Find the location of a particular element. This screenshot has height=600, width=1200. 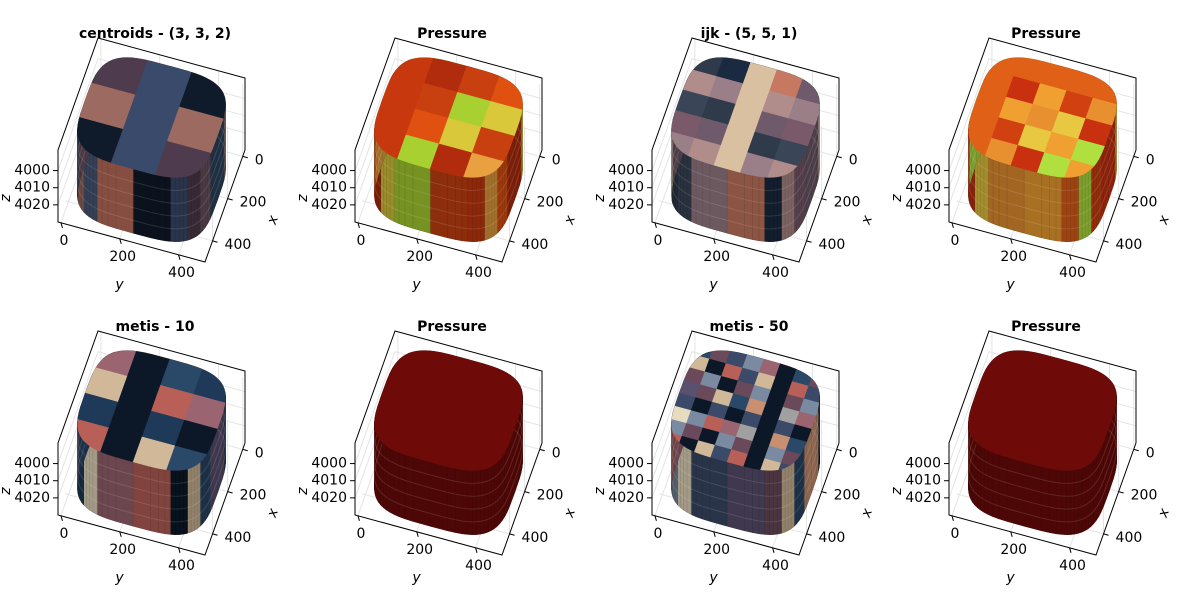

y-tick-label: 400 is located at coordinates (478, 566).